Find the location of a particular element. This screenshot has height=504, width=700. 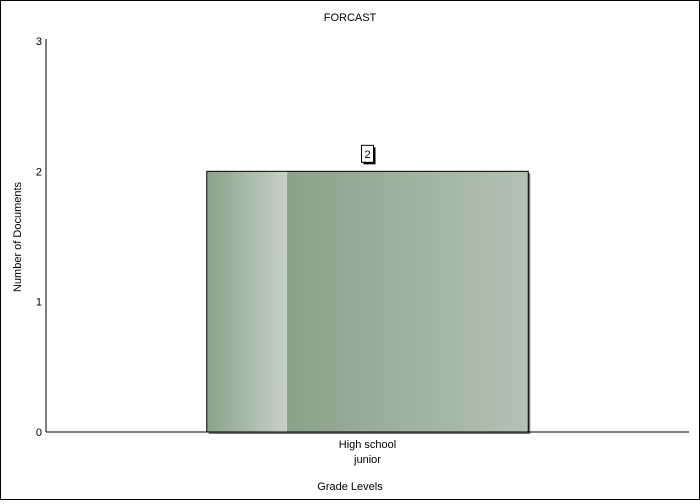

y-tick-label: 3 is located at coordinates (39, 42).